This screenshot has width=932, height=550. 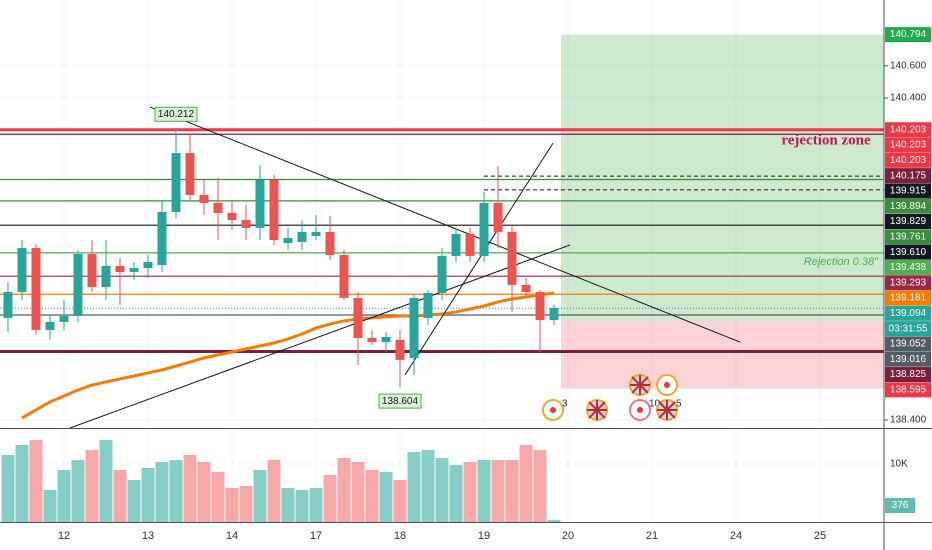 I want to click on loss-zone, so click(x=722, y=354).